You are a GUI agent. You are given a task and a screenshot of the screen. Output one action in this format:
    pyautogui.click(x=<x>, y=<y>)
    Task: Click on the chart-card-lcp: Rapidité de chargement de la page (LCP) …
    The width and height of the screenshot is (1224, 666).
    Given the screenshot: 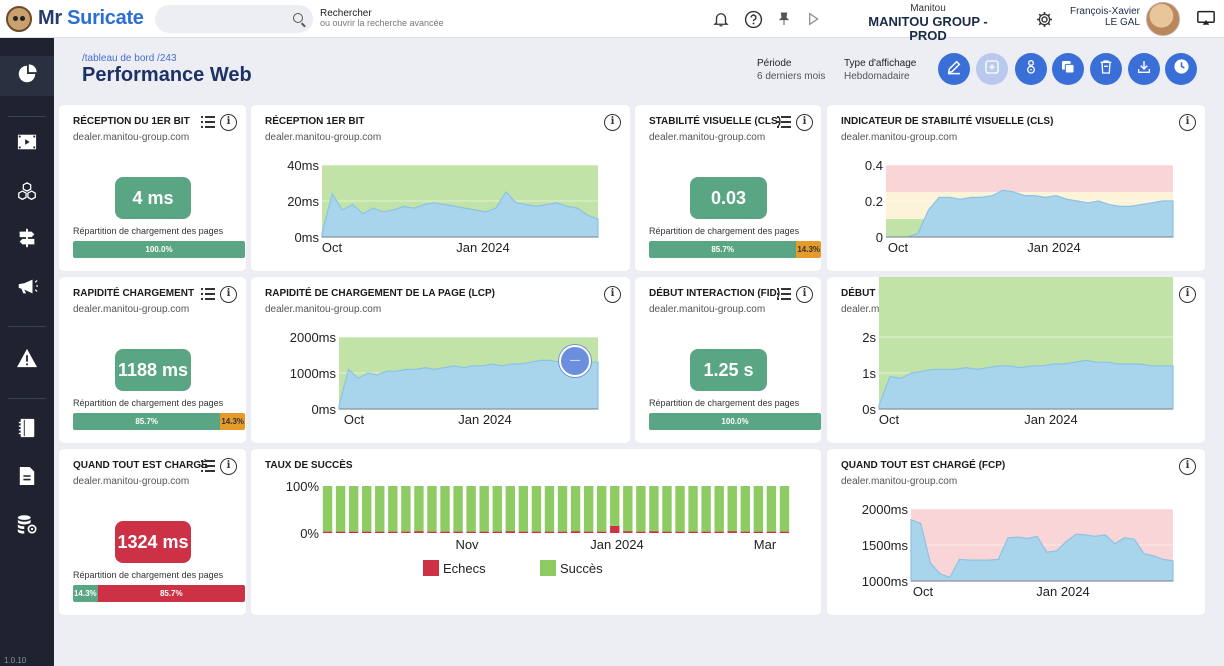 What is the action you would take?
    pyautogui.click(x=440, y=360)
    